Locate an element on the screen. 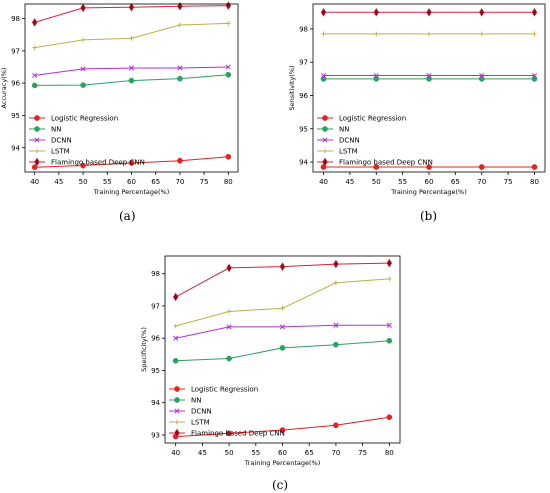 The width and height of the screenshot is (550, 493). legend-label: LSTM is located at coordinates (60, 152).